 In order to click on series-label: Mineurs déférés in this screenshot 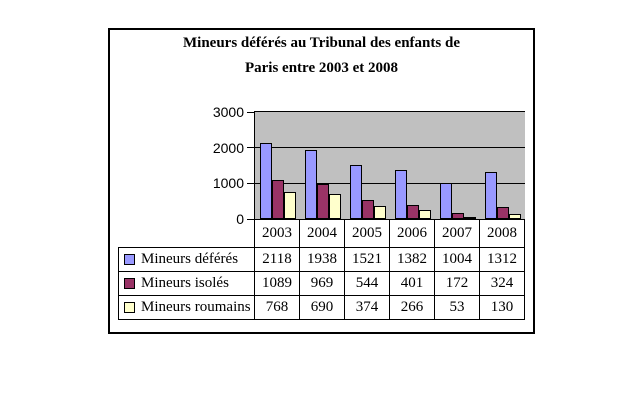, I will do `click(190, 259)`.